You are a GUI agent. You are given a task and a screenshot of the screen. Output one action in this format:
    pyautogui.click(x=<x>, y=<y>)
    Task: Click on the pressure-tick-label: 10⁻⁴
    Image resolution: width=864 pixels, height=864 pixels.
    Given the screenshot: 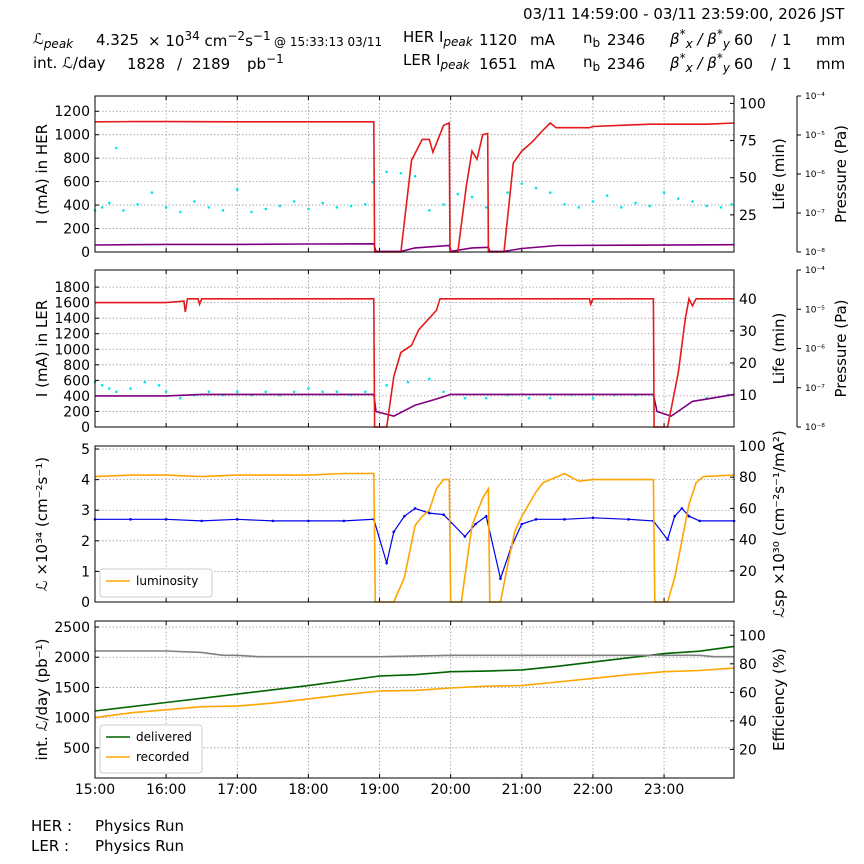 What is the action you would take?
    pyautogui.click(x=815, y=271)
    